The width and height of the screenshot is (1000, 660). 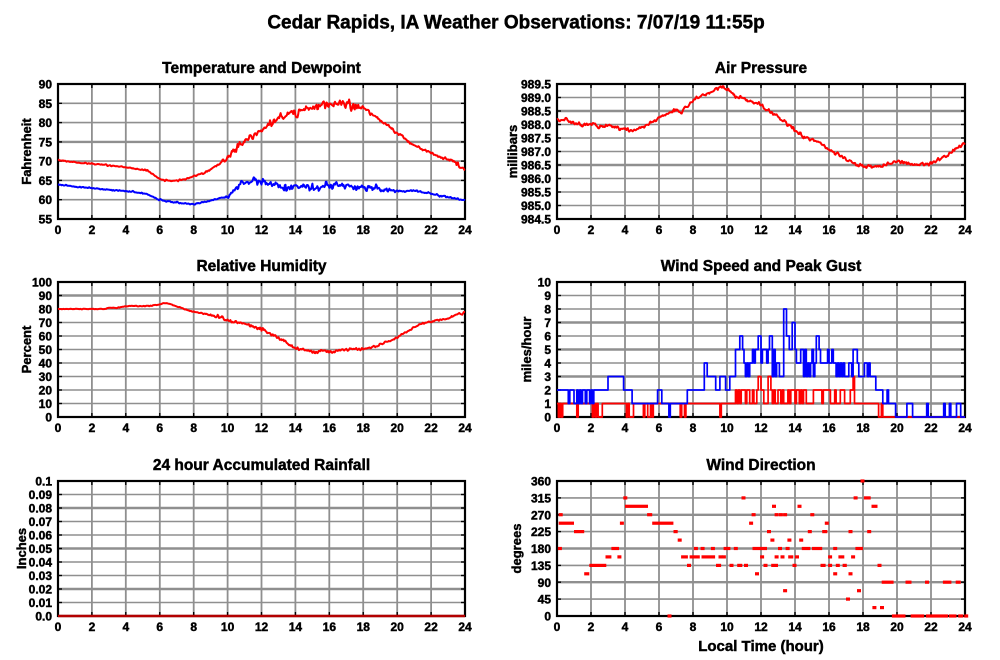 I want to click on svg-text: 70, so click(x=46, y=323).